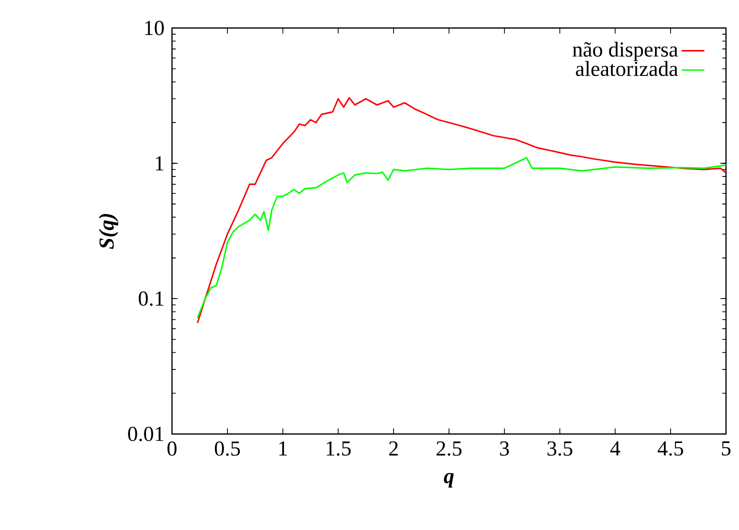 The width and height of the screenshot is (739, 530). Describe the element at coordinates (108, 231) in the screenshot. I see `y-axis-title: S(q)` at that location.